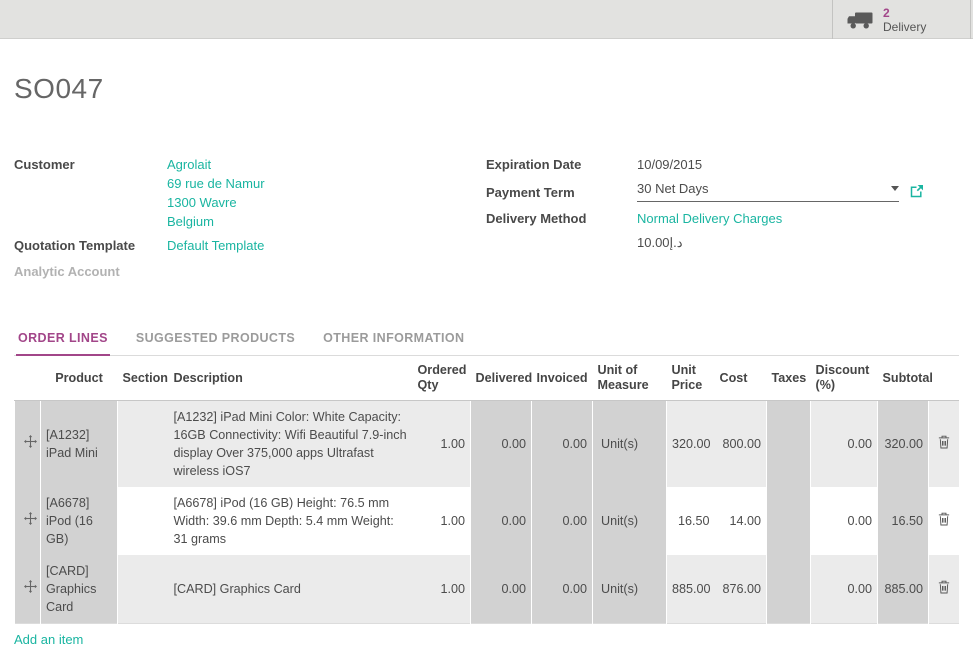 Image resolution: width=973 pixels, height=647 pixels. Describe the element at coordinates (670, 164) in the screenshot. I see `expiration-date-value: 10/09/2015` at that location.